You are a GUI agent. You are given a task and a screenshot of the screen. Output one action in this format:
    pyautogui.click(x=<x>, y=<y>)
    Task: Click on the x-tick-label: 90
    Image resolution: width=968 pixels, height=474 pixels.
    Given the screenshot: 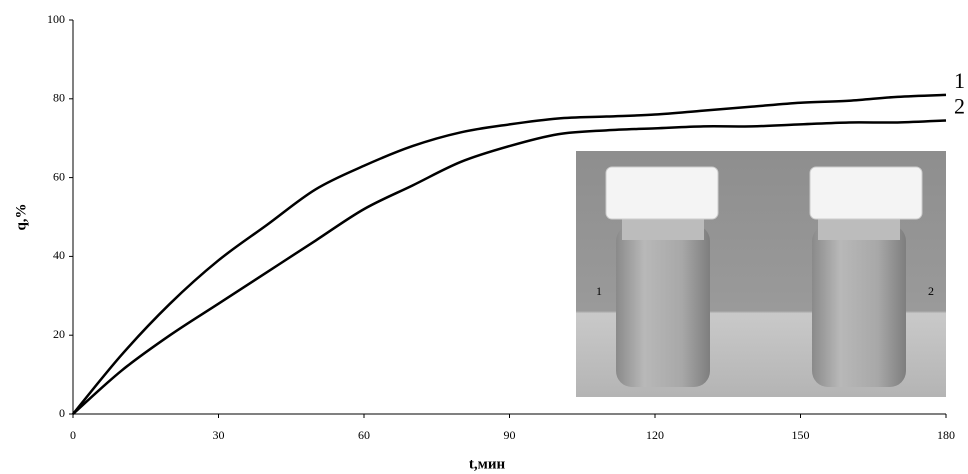 What is the action you would take?
    pyautogui.click(x=510, y=435)
    